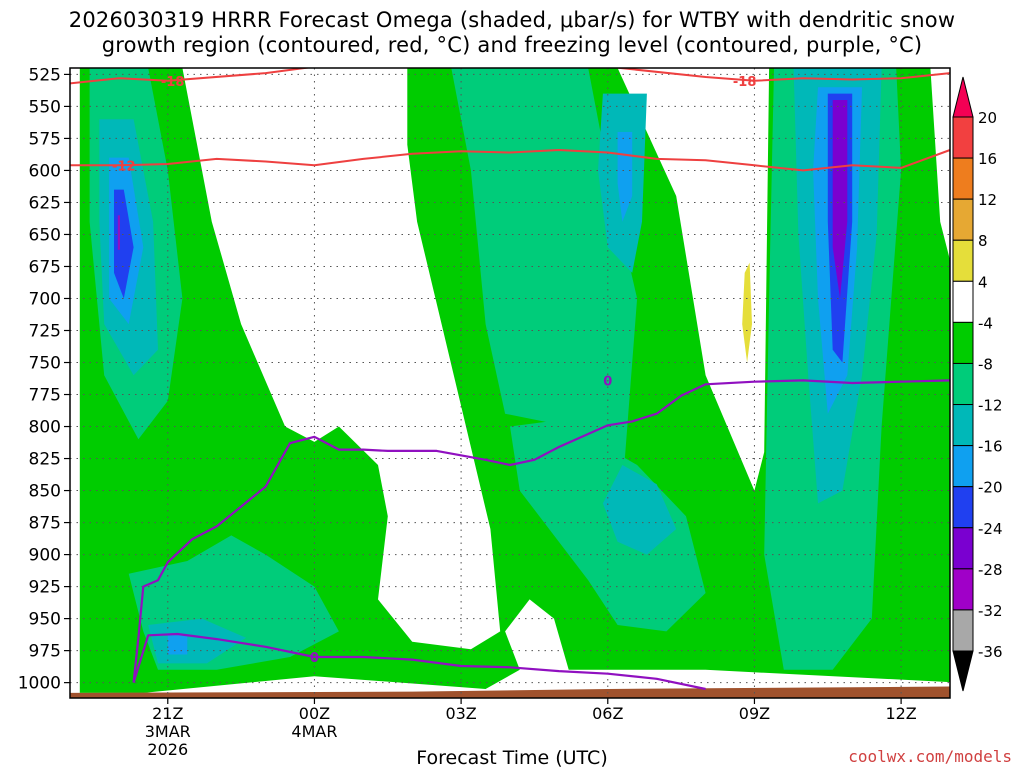 The width and height of the screenshot is (1024, 769). What do you see at coordinates (987, 200) in the screenshot?
I see `colorbar-label: 12` at bounding box center [987, 200].